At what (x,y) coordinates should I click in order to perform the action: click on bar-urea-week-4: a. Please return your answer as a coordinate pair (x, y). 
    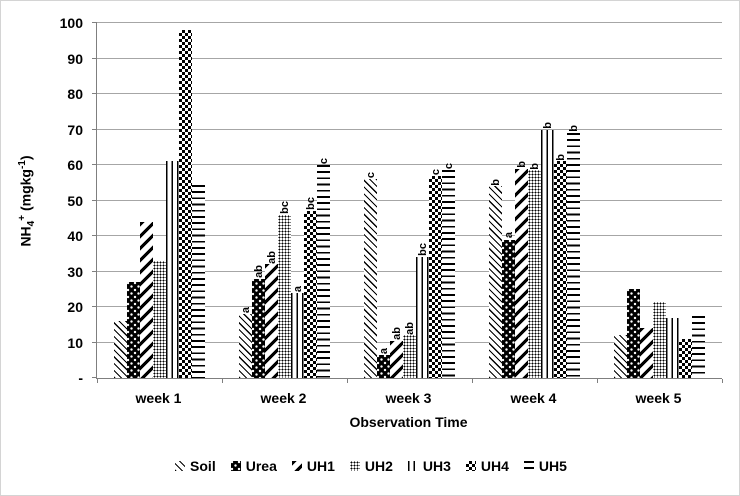
    Looking at the image, I should click on (508, 305).